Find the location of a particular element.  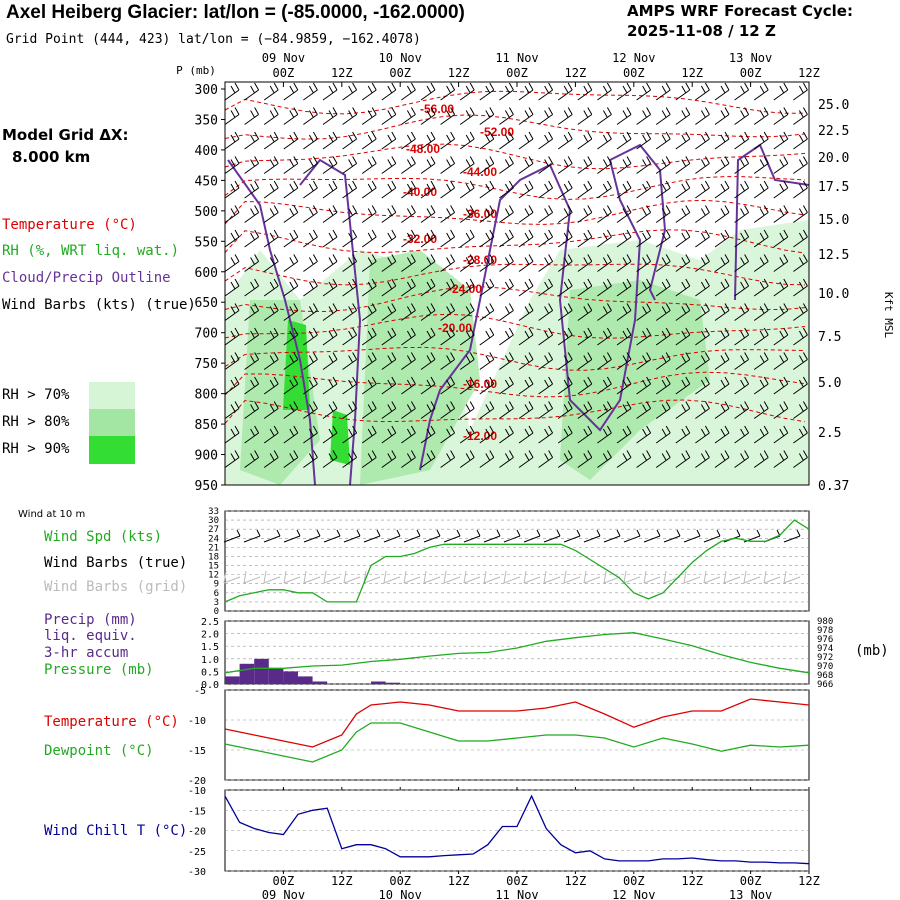

bottom-hour-tick: 00Z is located at coordinates (284, 881).